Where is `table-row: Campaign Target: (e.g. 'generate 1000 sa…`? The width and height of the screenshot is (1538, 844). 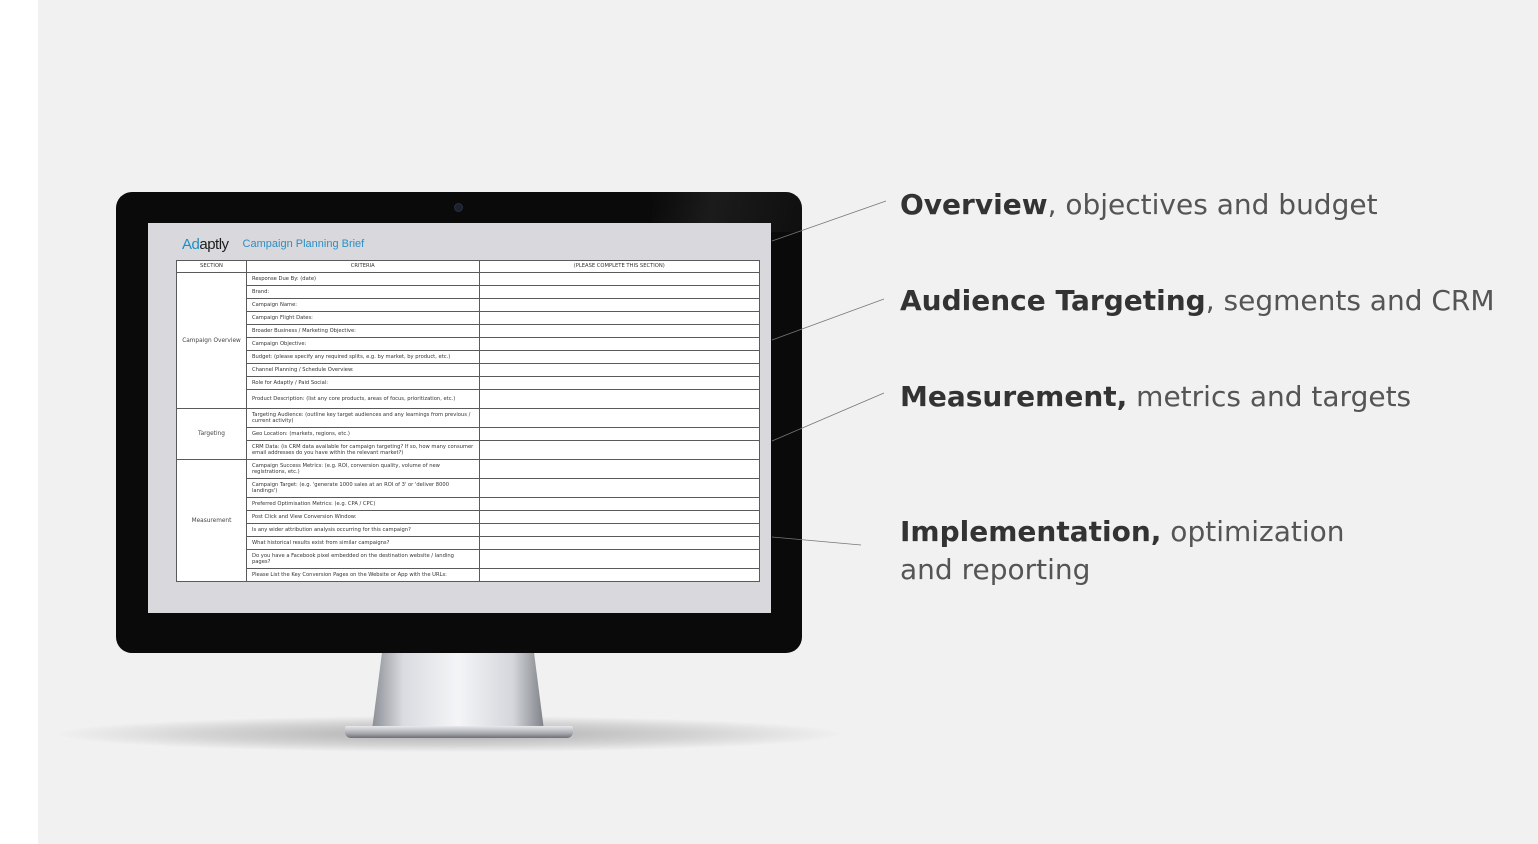 table-row: Campaign Target: (e.g. 'generate 1000 sa… is located at coordinates (469, 488).